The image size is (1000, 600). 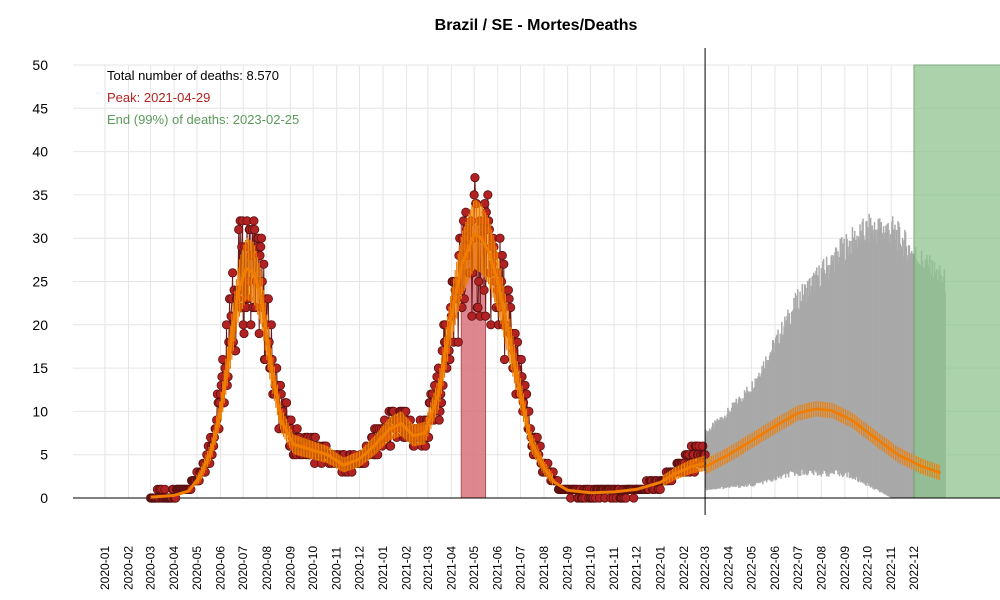 What do you see at coordinates (614, 568) in the screenshot?
I see `x-tick-label: 2021-11` at bounding box center [614, 568].